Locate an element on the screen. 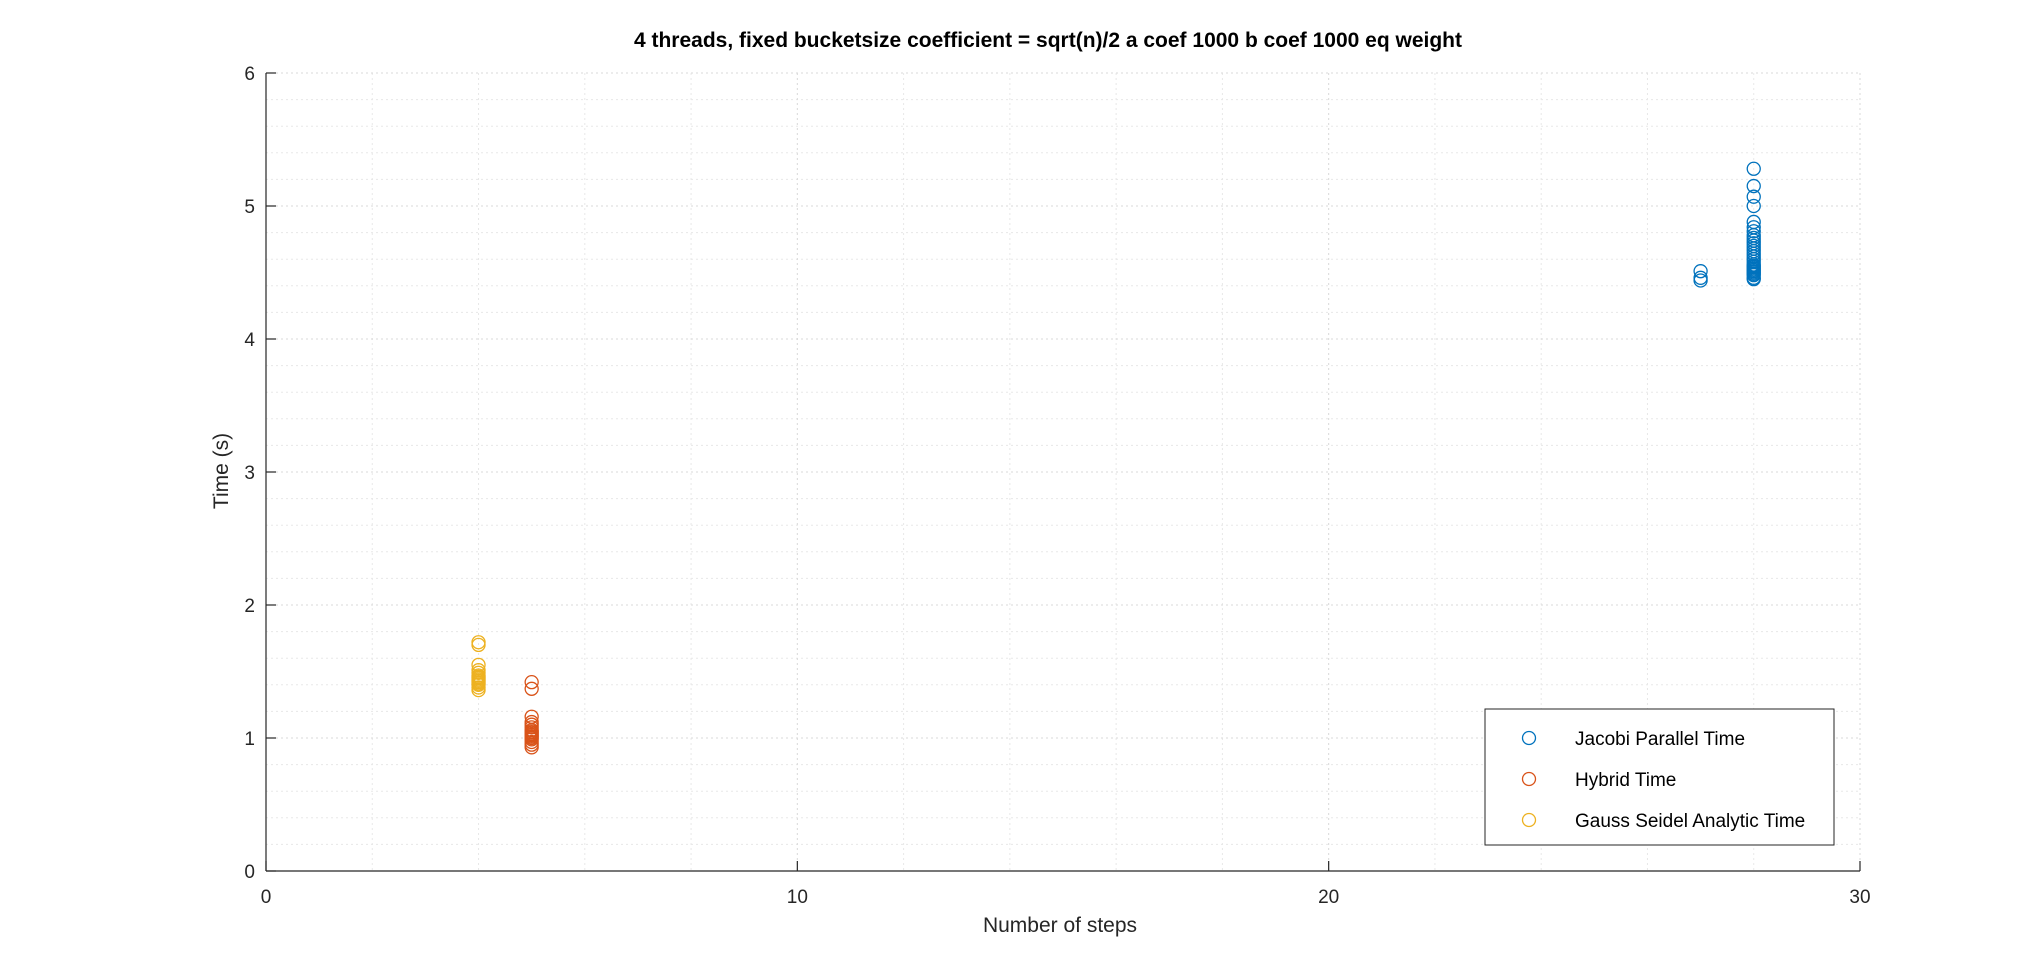 The width and height of the screenshot is (2034, 968). x-tick-label: 0 is located at coordinates (266, 897).